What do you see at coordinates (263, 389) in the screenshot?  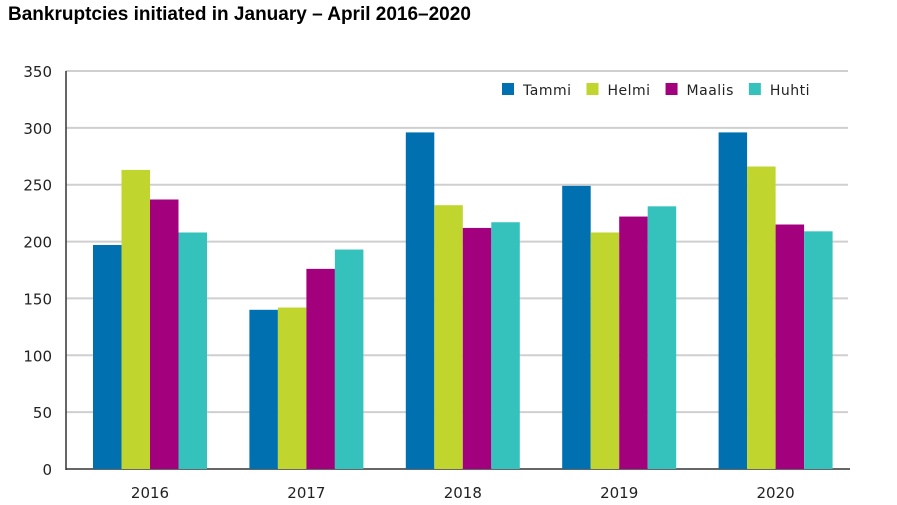 I see `bar-tammi-2017` at bounding box center [263, 389].